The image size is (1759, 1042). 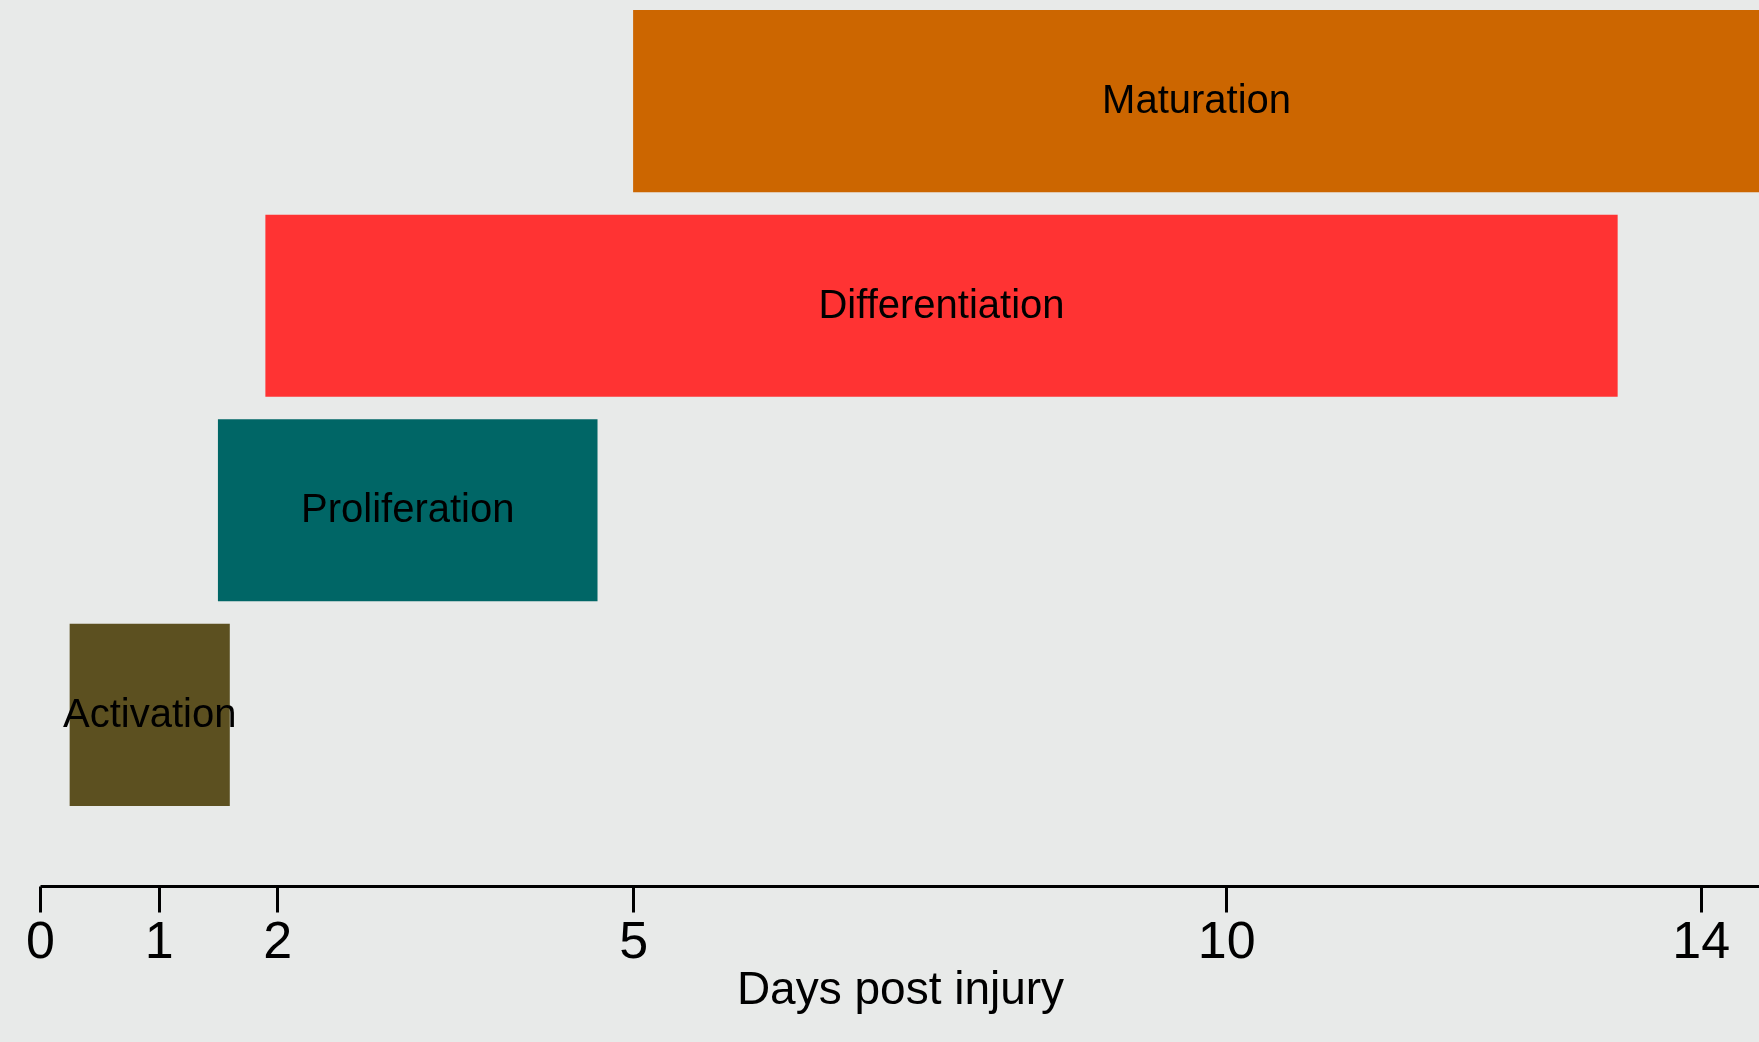 I want to click on y-tick-label: Differentiation, so click(x=941, y=303).